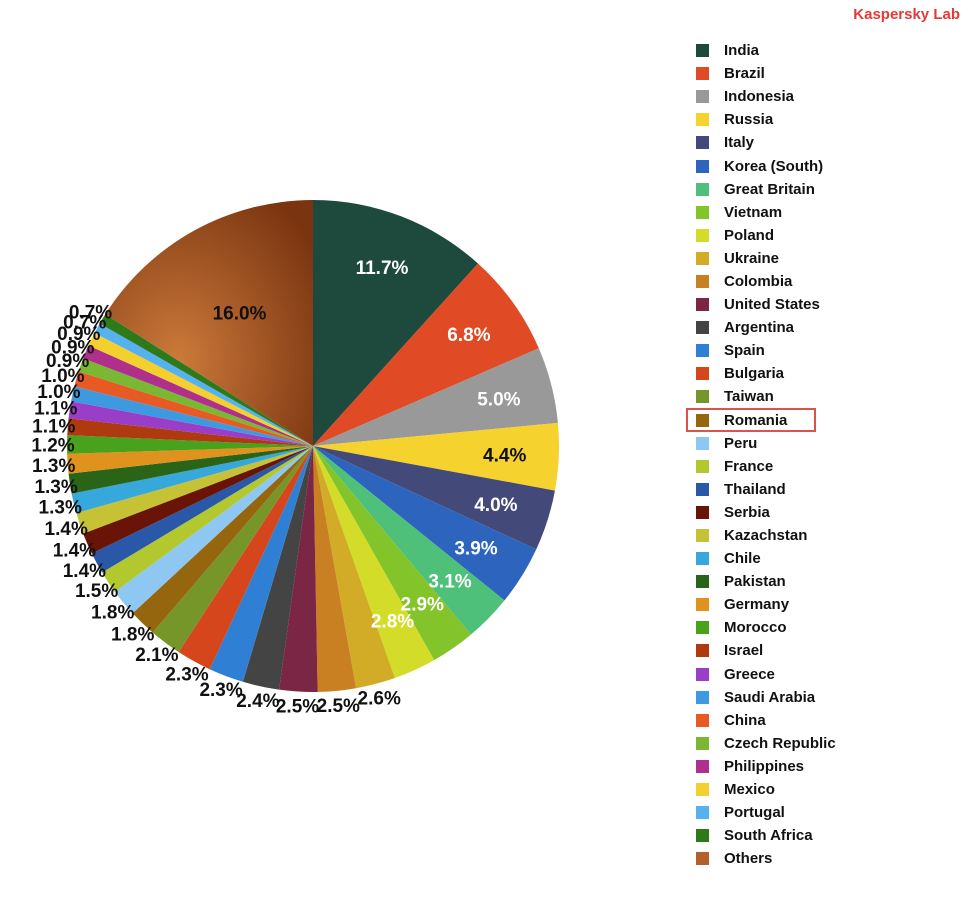  Describe the element at coordinates (449, 581) in the screenshot. I see `slice-label-great-britain: 3.1%` at that location.